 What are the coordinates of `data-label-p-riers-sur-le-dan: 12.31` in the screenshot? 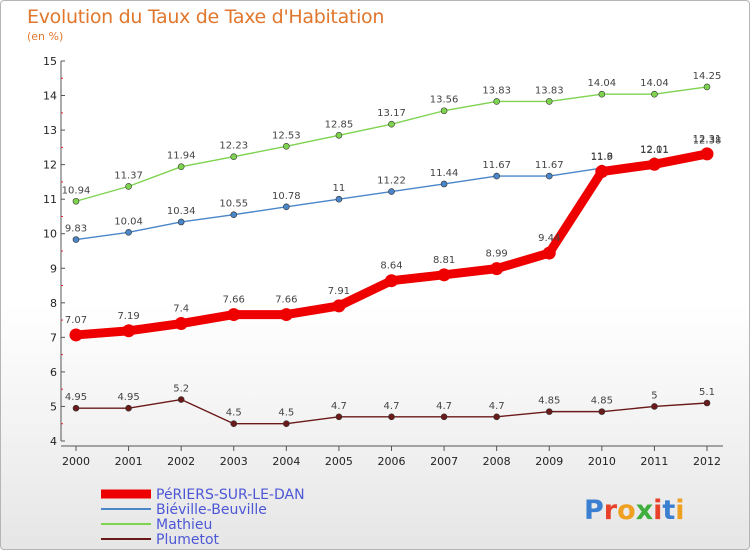 It's located at (707, 139).